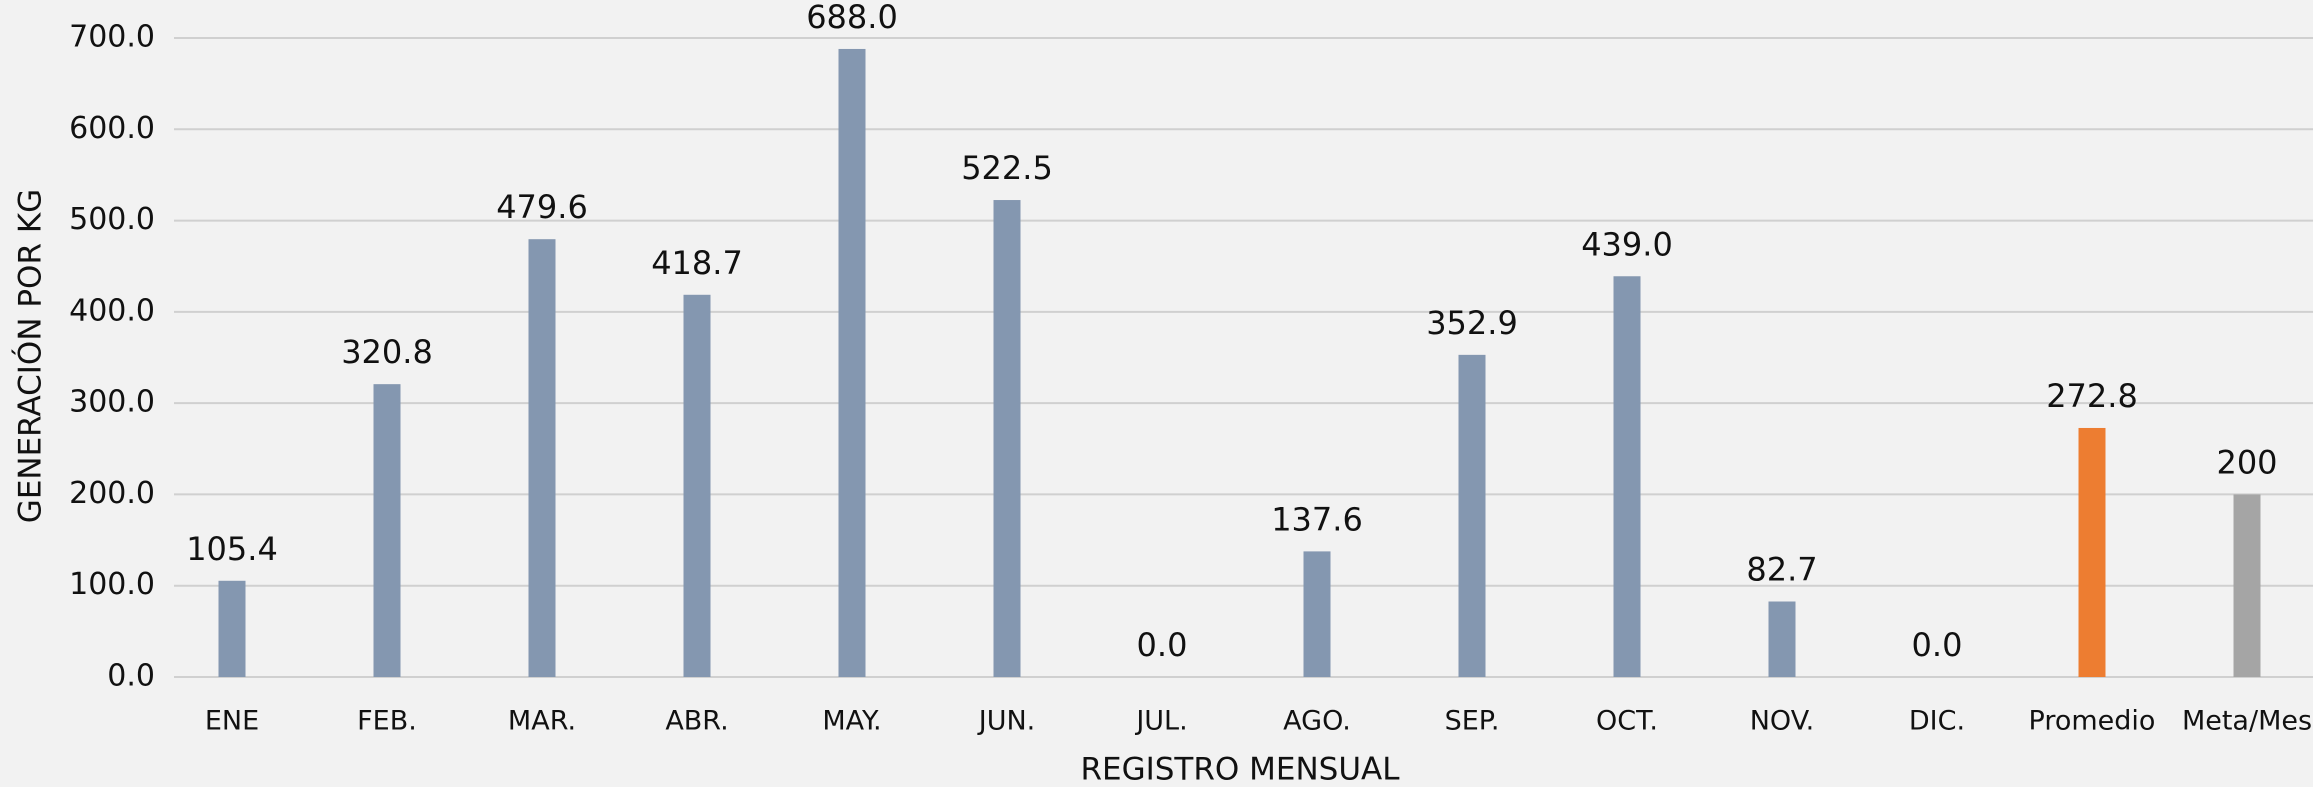 Image resolution: width=2313 pixels, height=787 pixels. What do you see at coordinates (1007, 168) in the screenshot?
I see `data-label: 522.5` at bounding box center [1007, 168].